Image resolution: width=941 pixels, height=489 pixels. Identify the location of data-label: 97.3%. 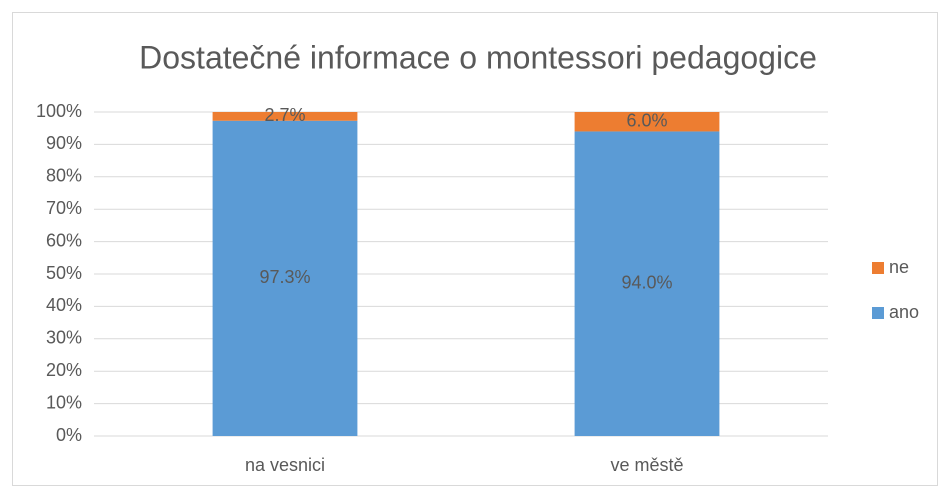
(284, 277).